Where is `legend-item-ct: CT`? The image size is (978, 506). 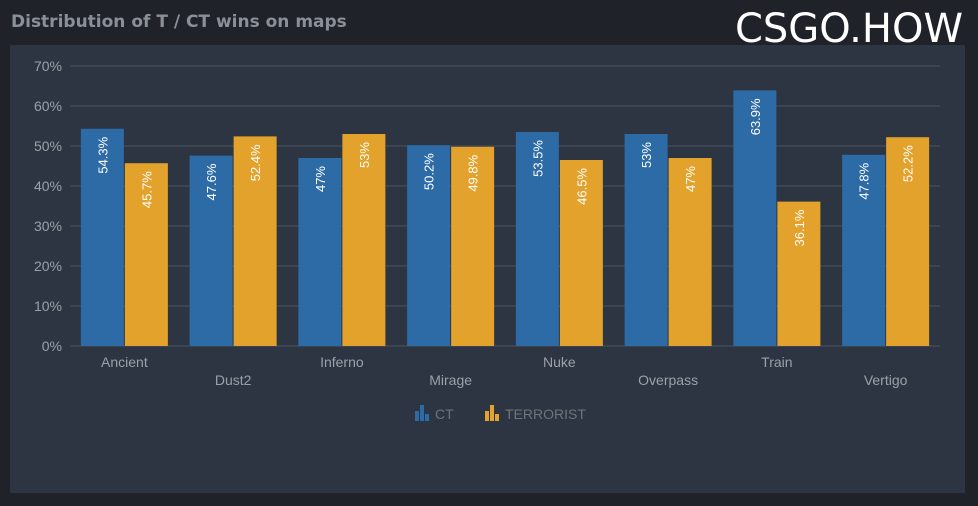 legend-item-ct: CT is located at coordinates (434, 413).